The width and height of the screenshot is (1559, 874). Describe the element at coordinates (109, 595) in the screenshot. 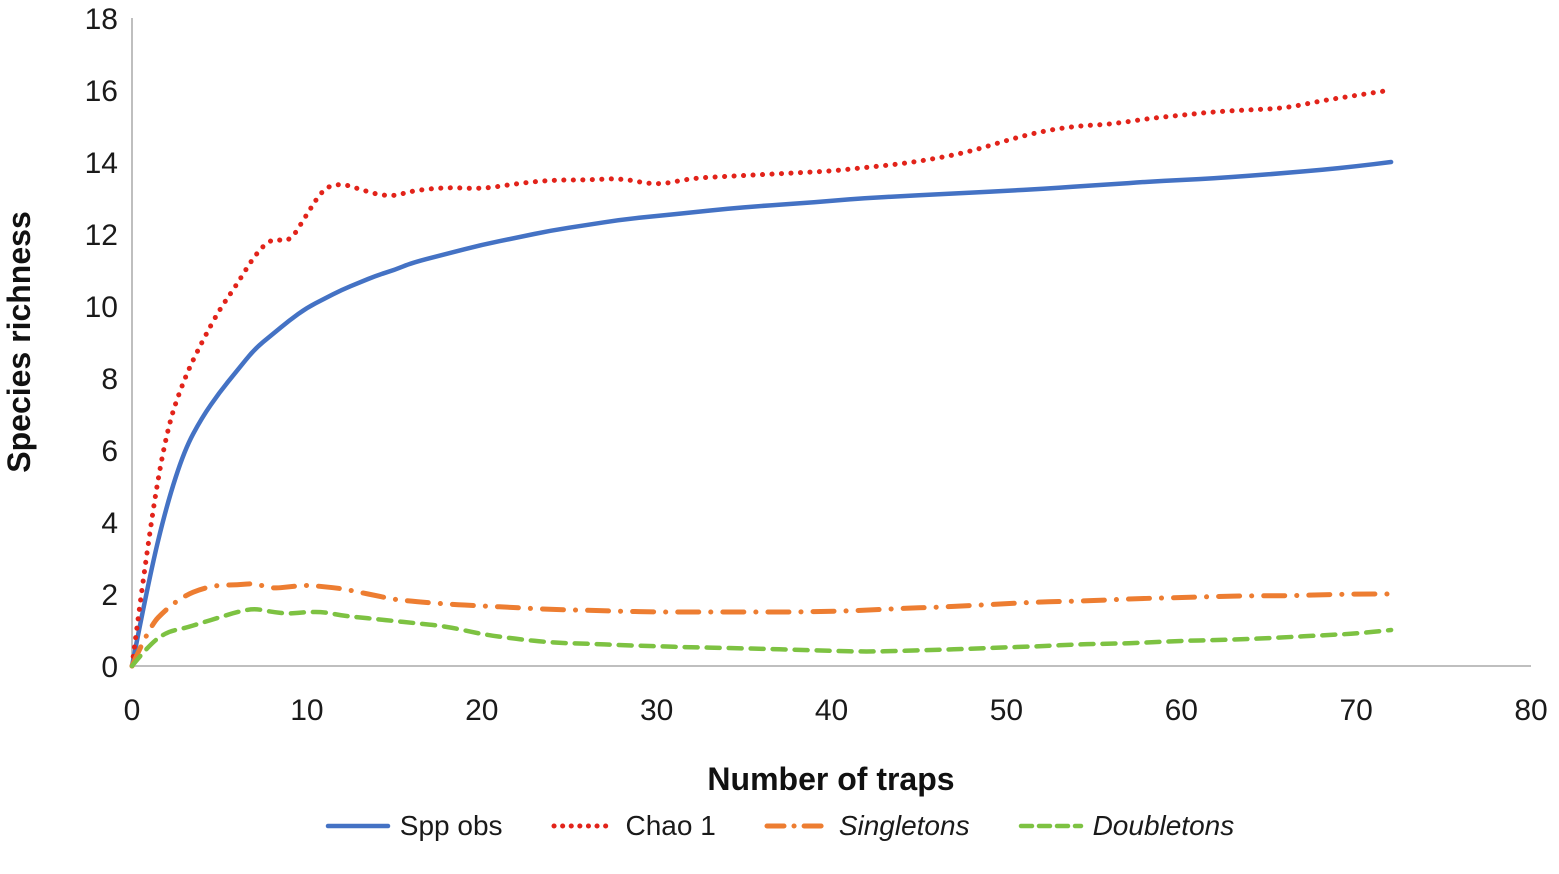

I see `y-tick-label: 2` at that location.